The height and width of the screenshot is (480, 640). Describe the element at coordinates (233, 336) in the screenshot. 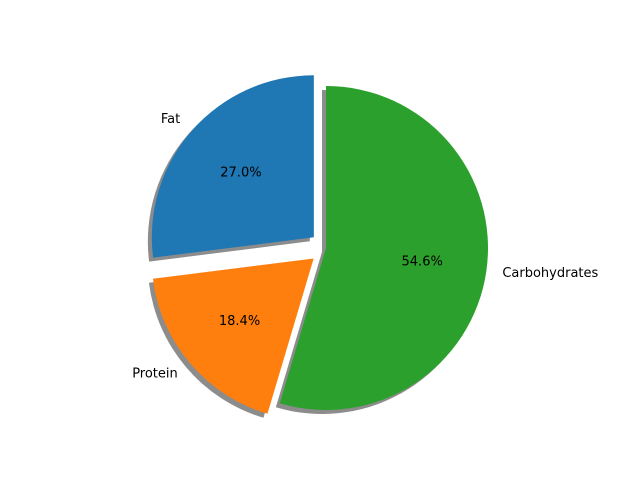

I see `pie-slice-protein` at that location.